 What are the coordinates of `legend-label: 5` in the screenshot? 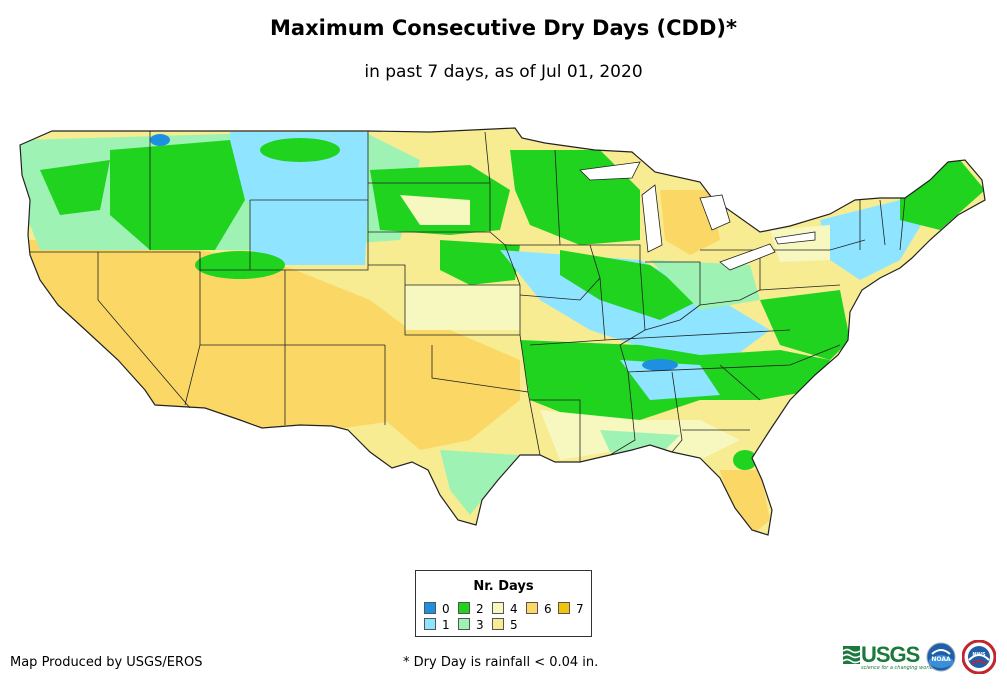 It's located at (514, 625).